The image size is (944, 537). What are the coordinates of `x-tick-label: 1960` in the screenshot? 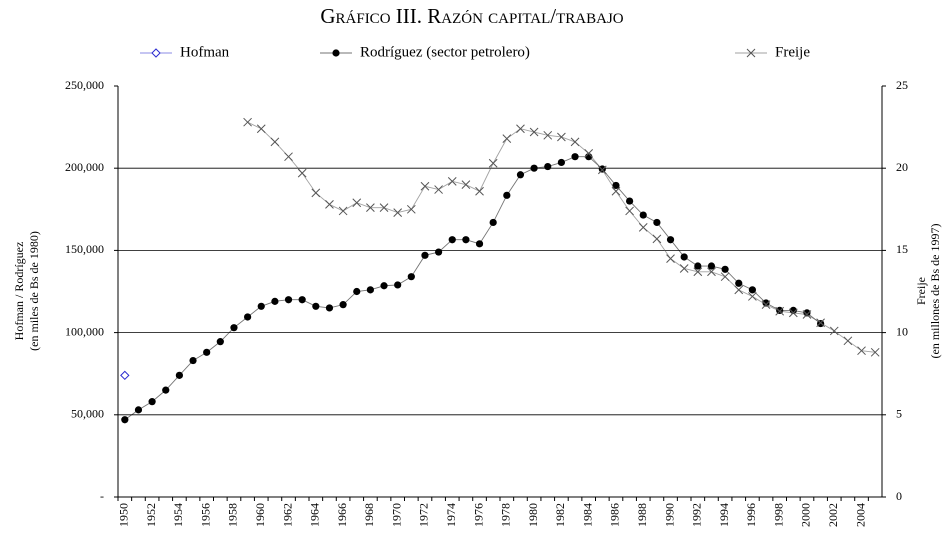 It's located at (260, 515).